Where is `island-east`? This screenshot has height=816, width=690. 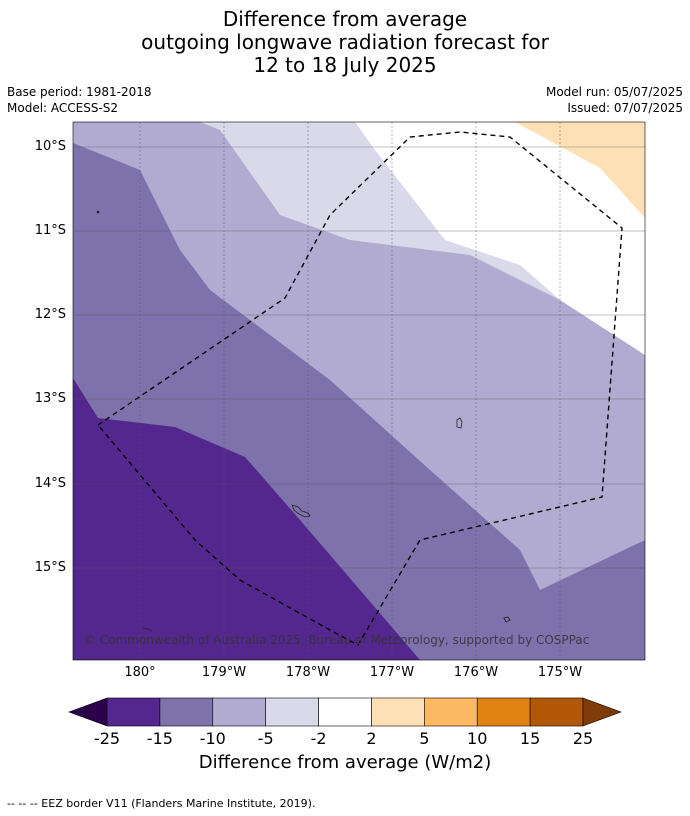
island-east is located at coordinates (459, 423).